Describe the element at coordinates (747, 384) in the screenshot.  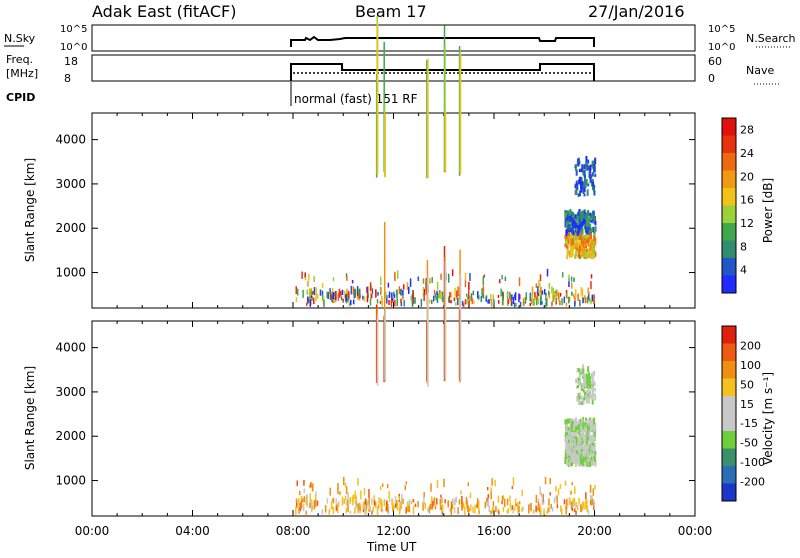
I see `velocity-colorbar-label: 50` at that location.